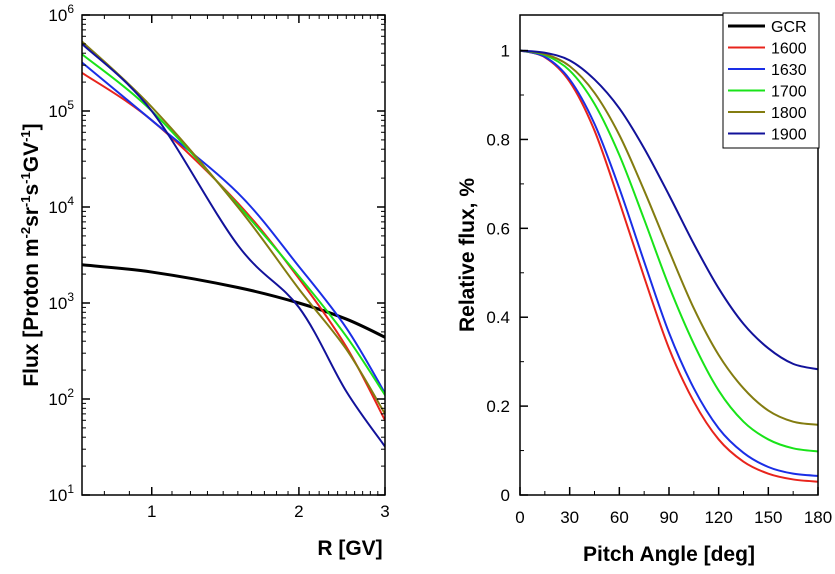 The height and width of the screenshot is (574, 835). Describe the element at coordinates (384, 511) in the screenshot. I see `left-x-tick-label: 3` at that location.